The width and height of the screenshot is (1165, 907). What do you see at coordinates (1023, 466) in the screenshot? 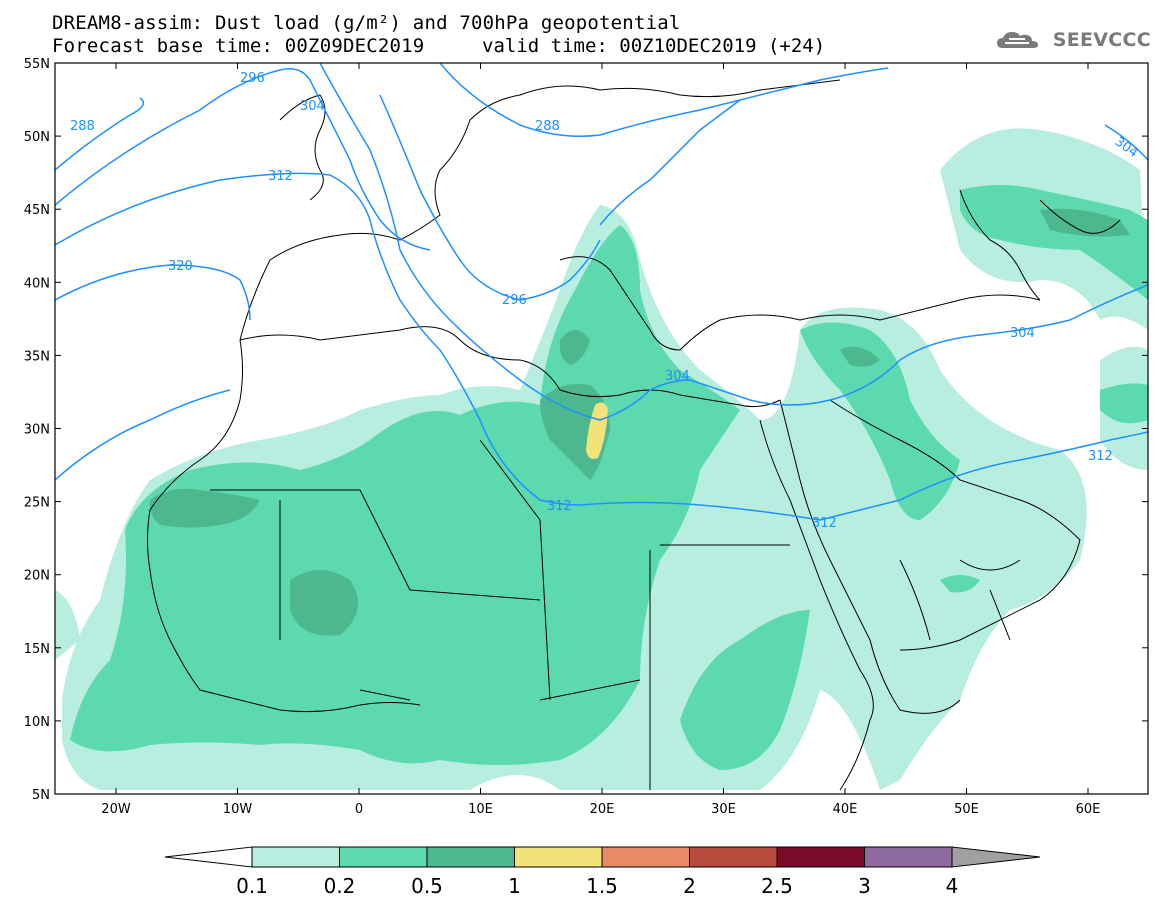
I see `contour-312-east` at bounding box center [1023, 466].